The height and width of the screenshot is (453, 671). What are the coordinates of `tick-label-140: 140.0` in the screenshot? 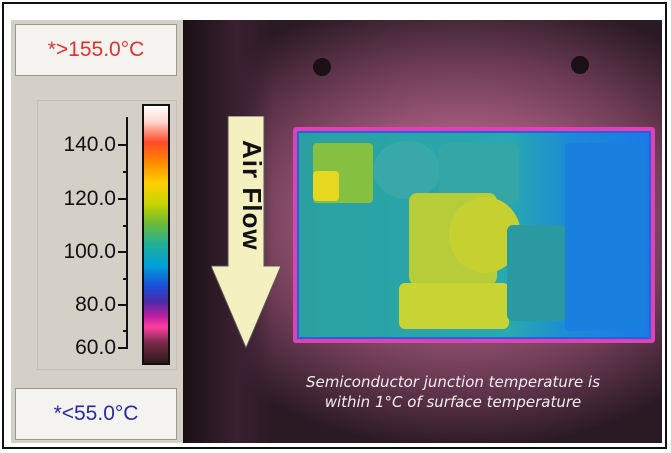 It's located at (89, 144).